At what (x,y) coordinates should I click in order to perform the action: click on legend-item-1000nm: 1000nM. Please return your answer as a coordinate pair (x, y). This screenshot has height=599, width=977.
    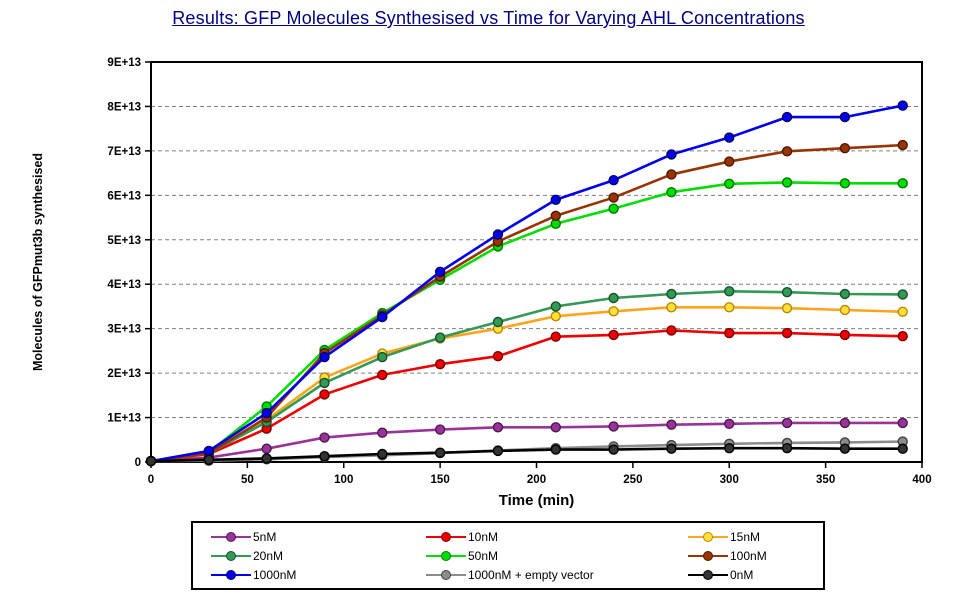
    Looking at the image, I should click on (318, 574).